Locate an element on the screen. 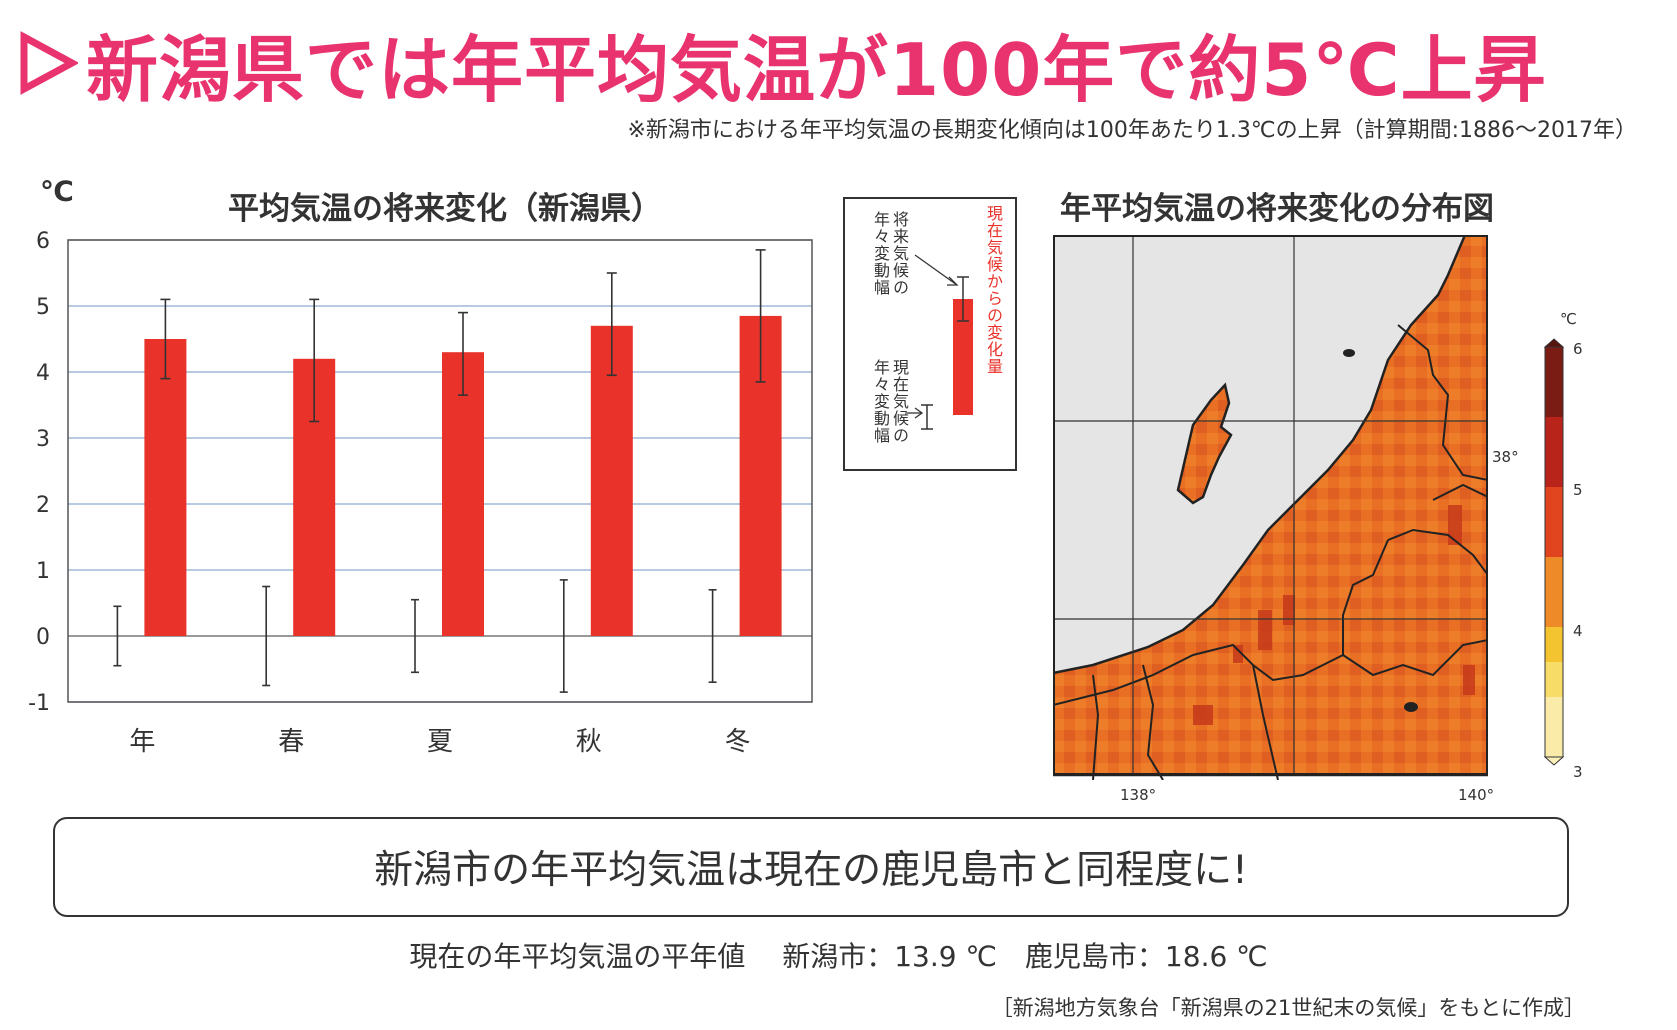  x-tick-label: 年 is located at coordinates (142, 742).